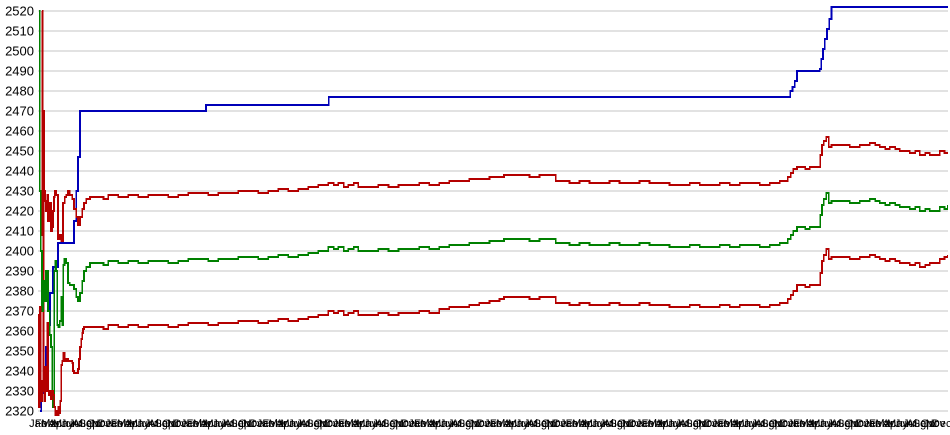 The image size is (950, 435). I want to click on y-tick-label: 2320, so click(19, 411).